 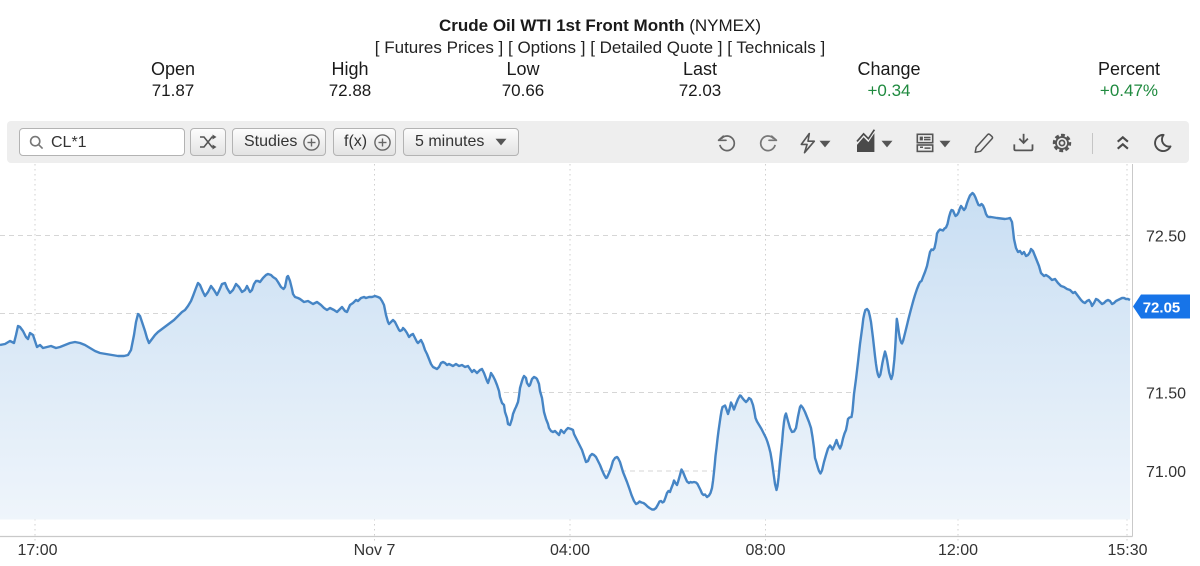 I want to click on svg-text: Nov 7, so click(x=375, y=550).